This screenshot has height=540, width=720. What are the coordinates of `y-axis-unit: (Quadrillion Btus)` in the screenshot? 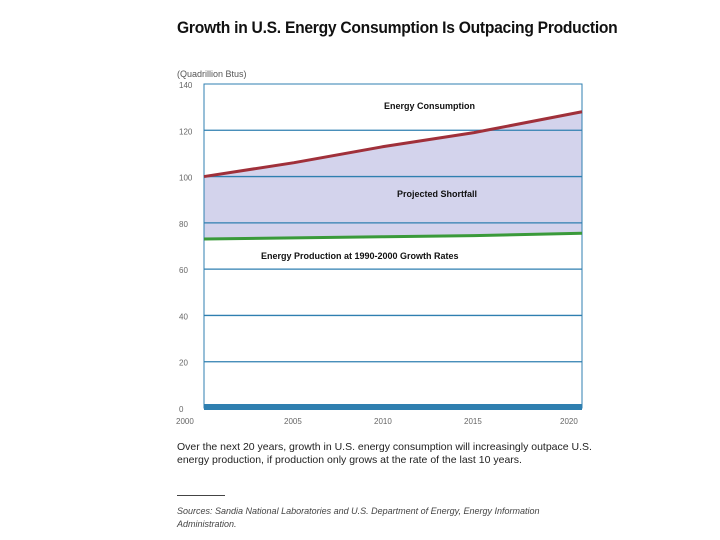 It's located at (212, 74).